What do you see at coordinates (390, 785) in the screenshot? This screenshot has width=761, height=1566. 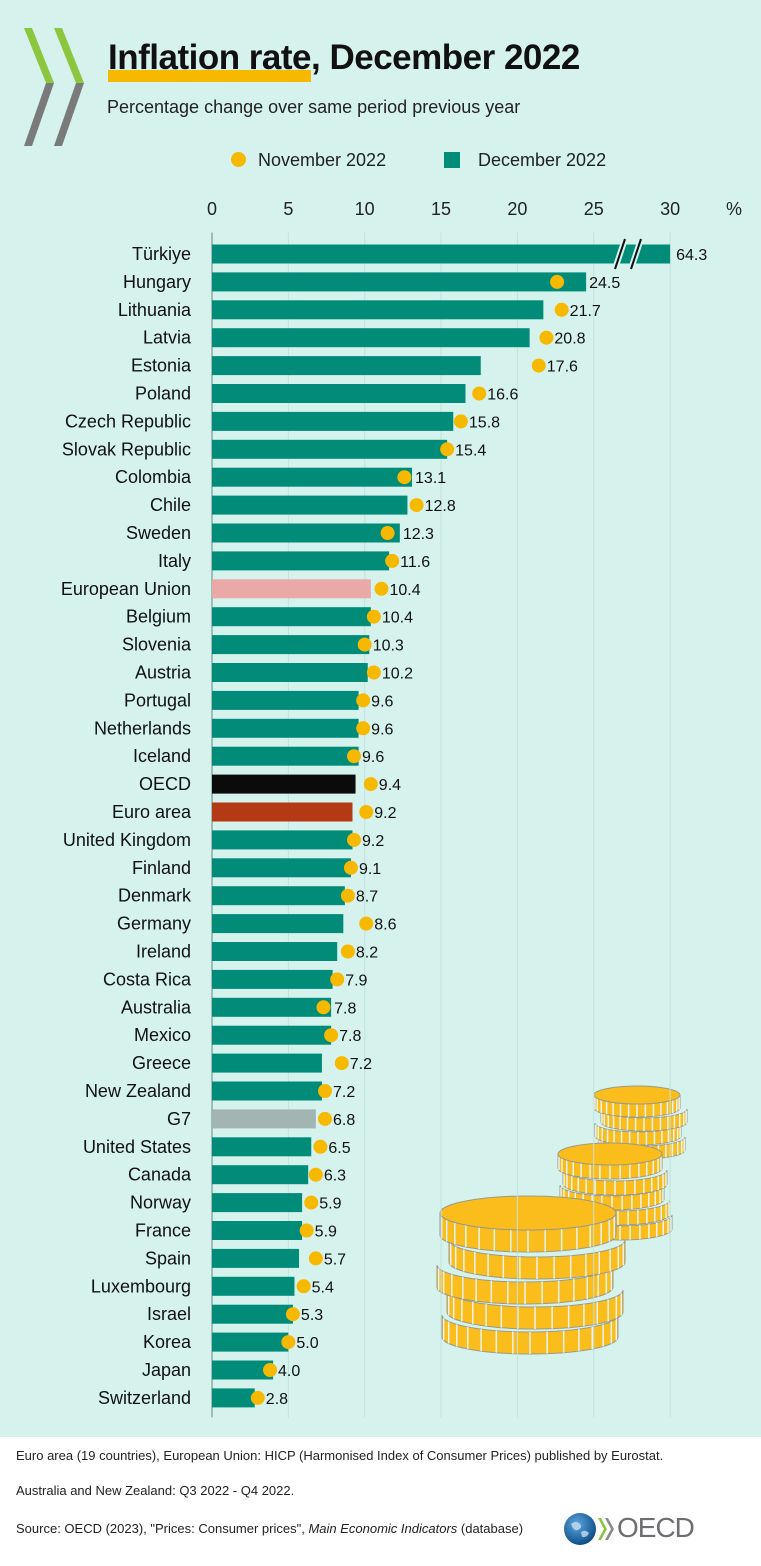 I see `value-label: 9.4` at bounding box center [390, 785].